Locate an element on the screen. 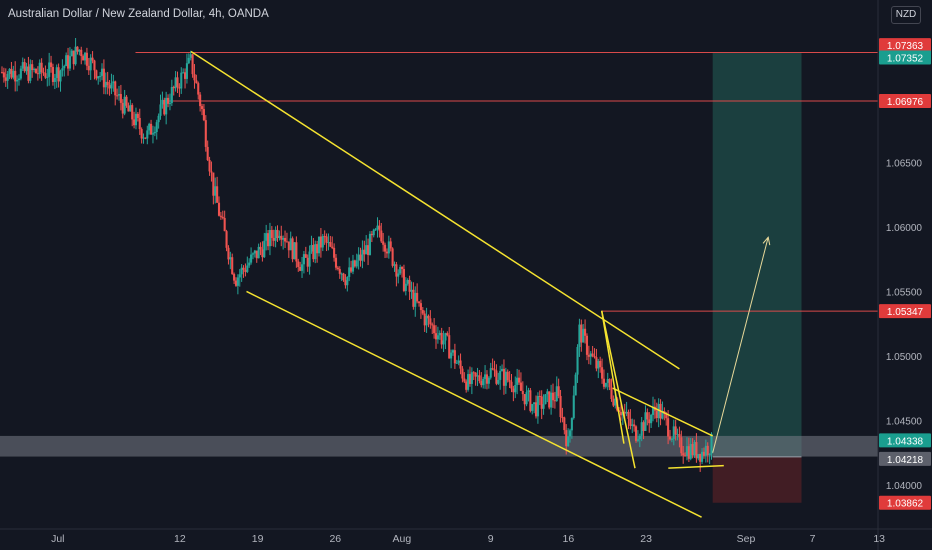  y-tick-label: 1.05000 is located at coordinates (904, 357).